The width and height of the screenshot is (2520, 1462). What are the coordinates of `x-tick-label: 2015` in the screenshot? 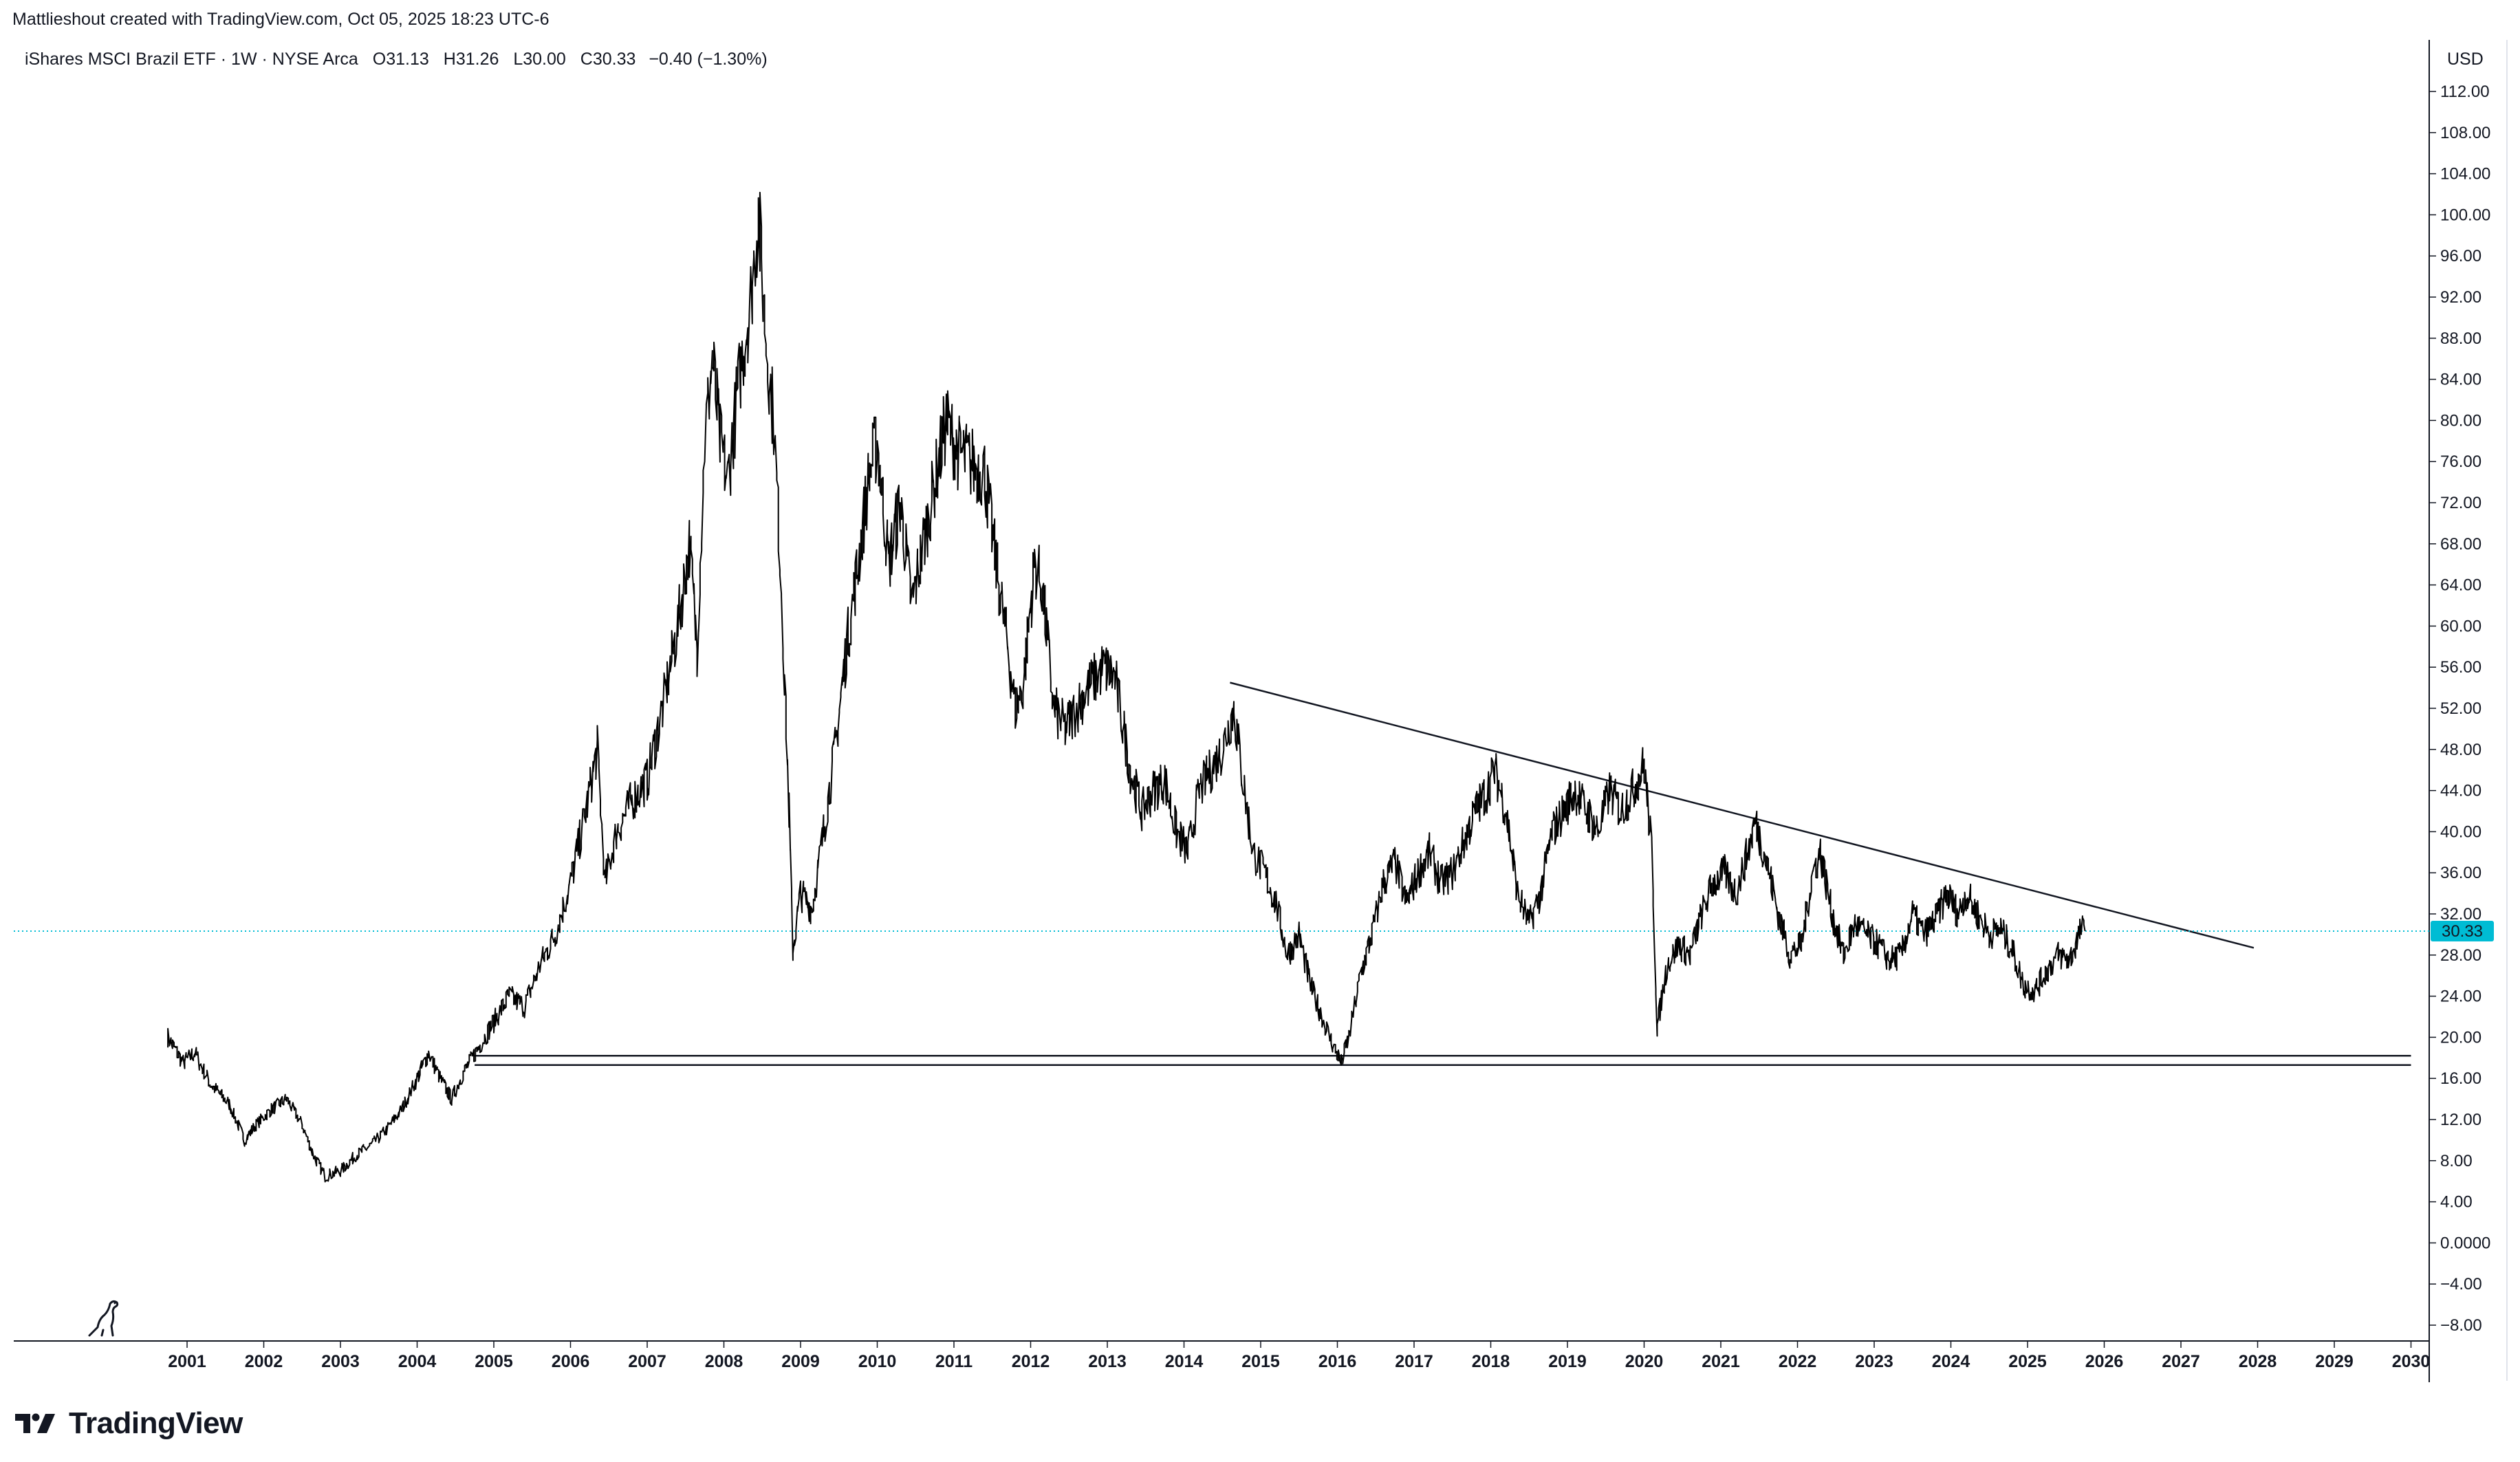 It's located at (1260, 1361).